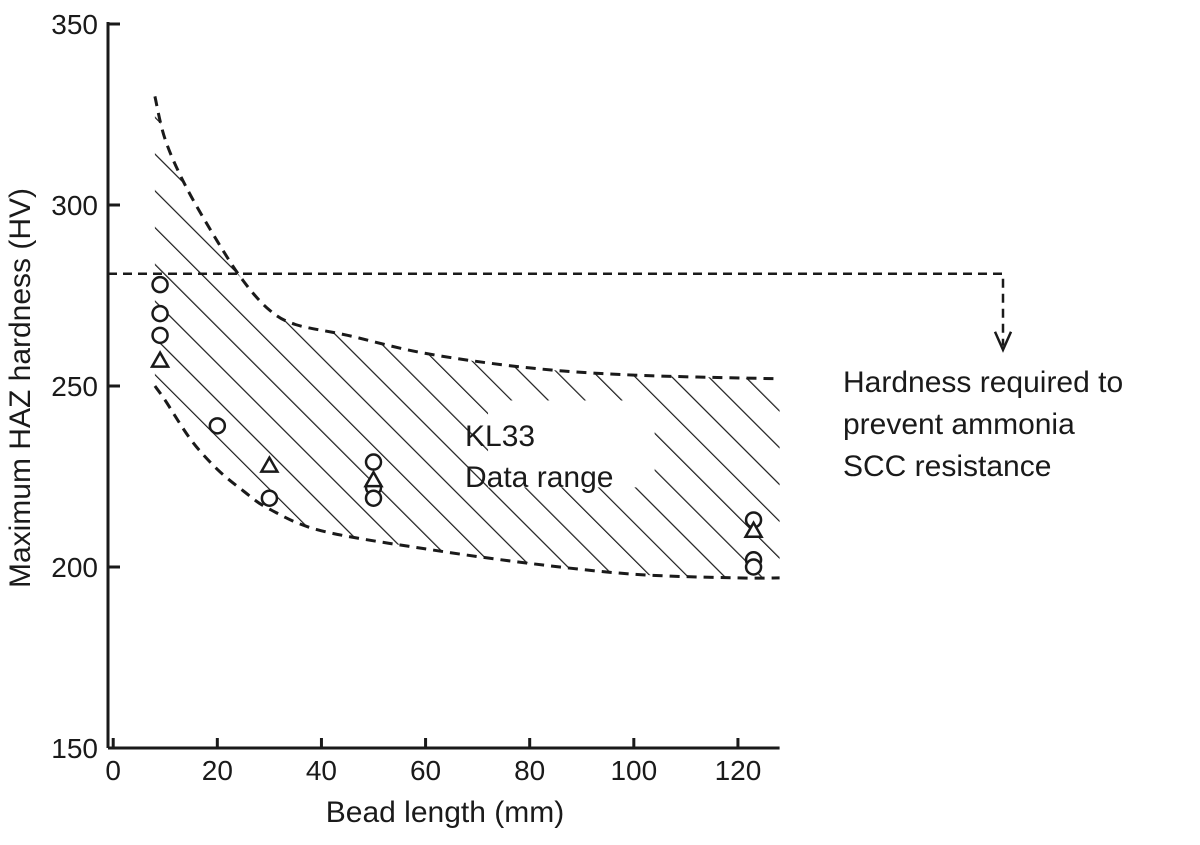 The height and width of the screenshot is (845, 1200). I want to click on data-range-label-text: Data range, so click(539, 477).